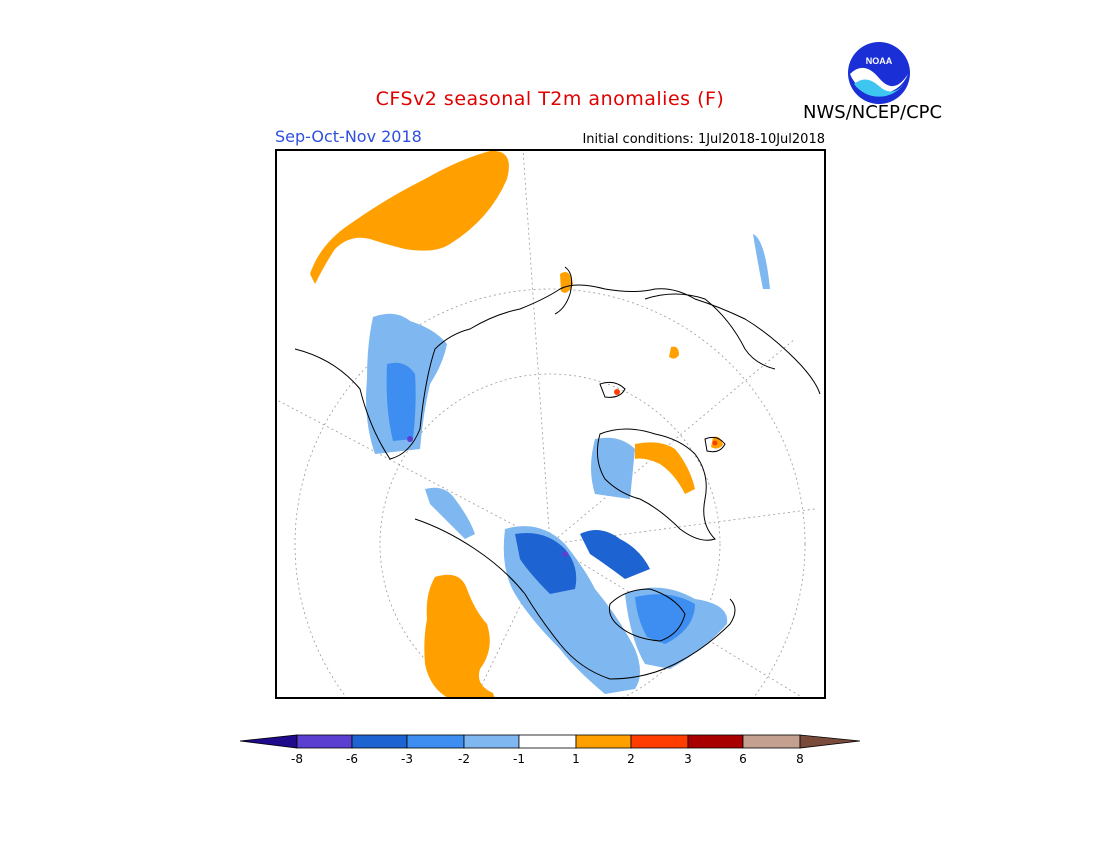  What do you see at coordinates (647, 615) in the screenshot?
I see `coastline-hudson-bay` at bounding box center [647, 615].